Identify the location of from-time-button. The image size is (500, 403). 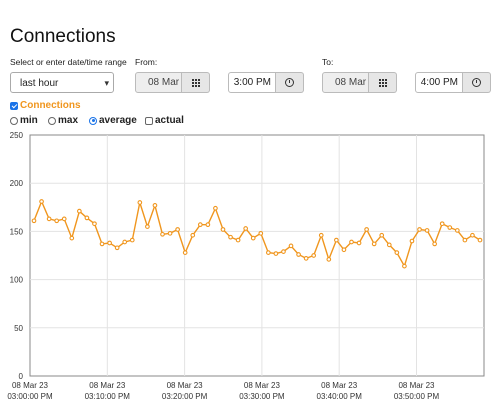
(290, 82).